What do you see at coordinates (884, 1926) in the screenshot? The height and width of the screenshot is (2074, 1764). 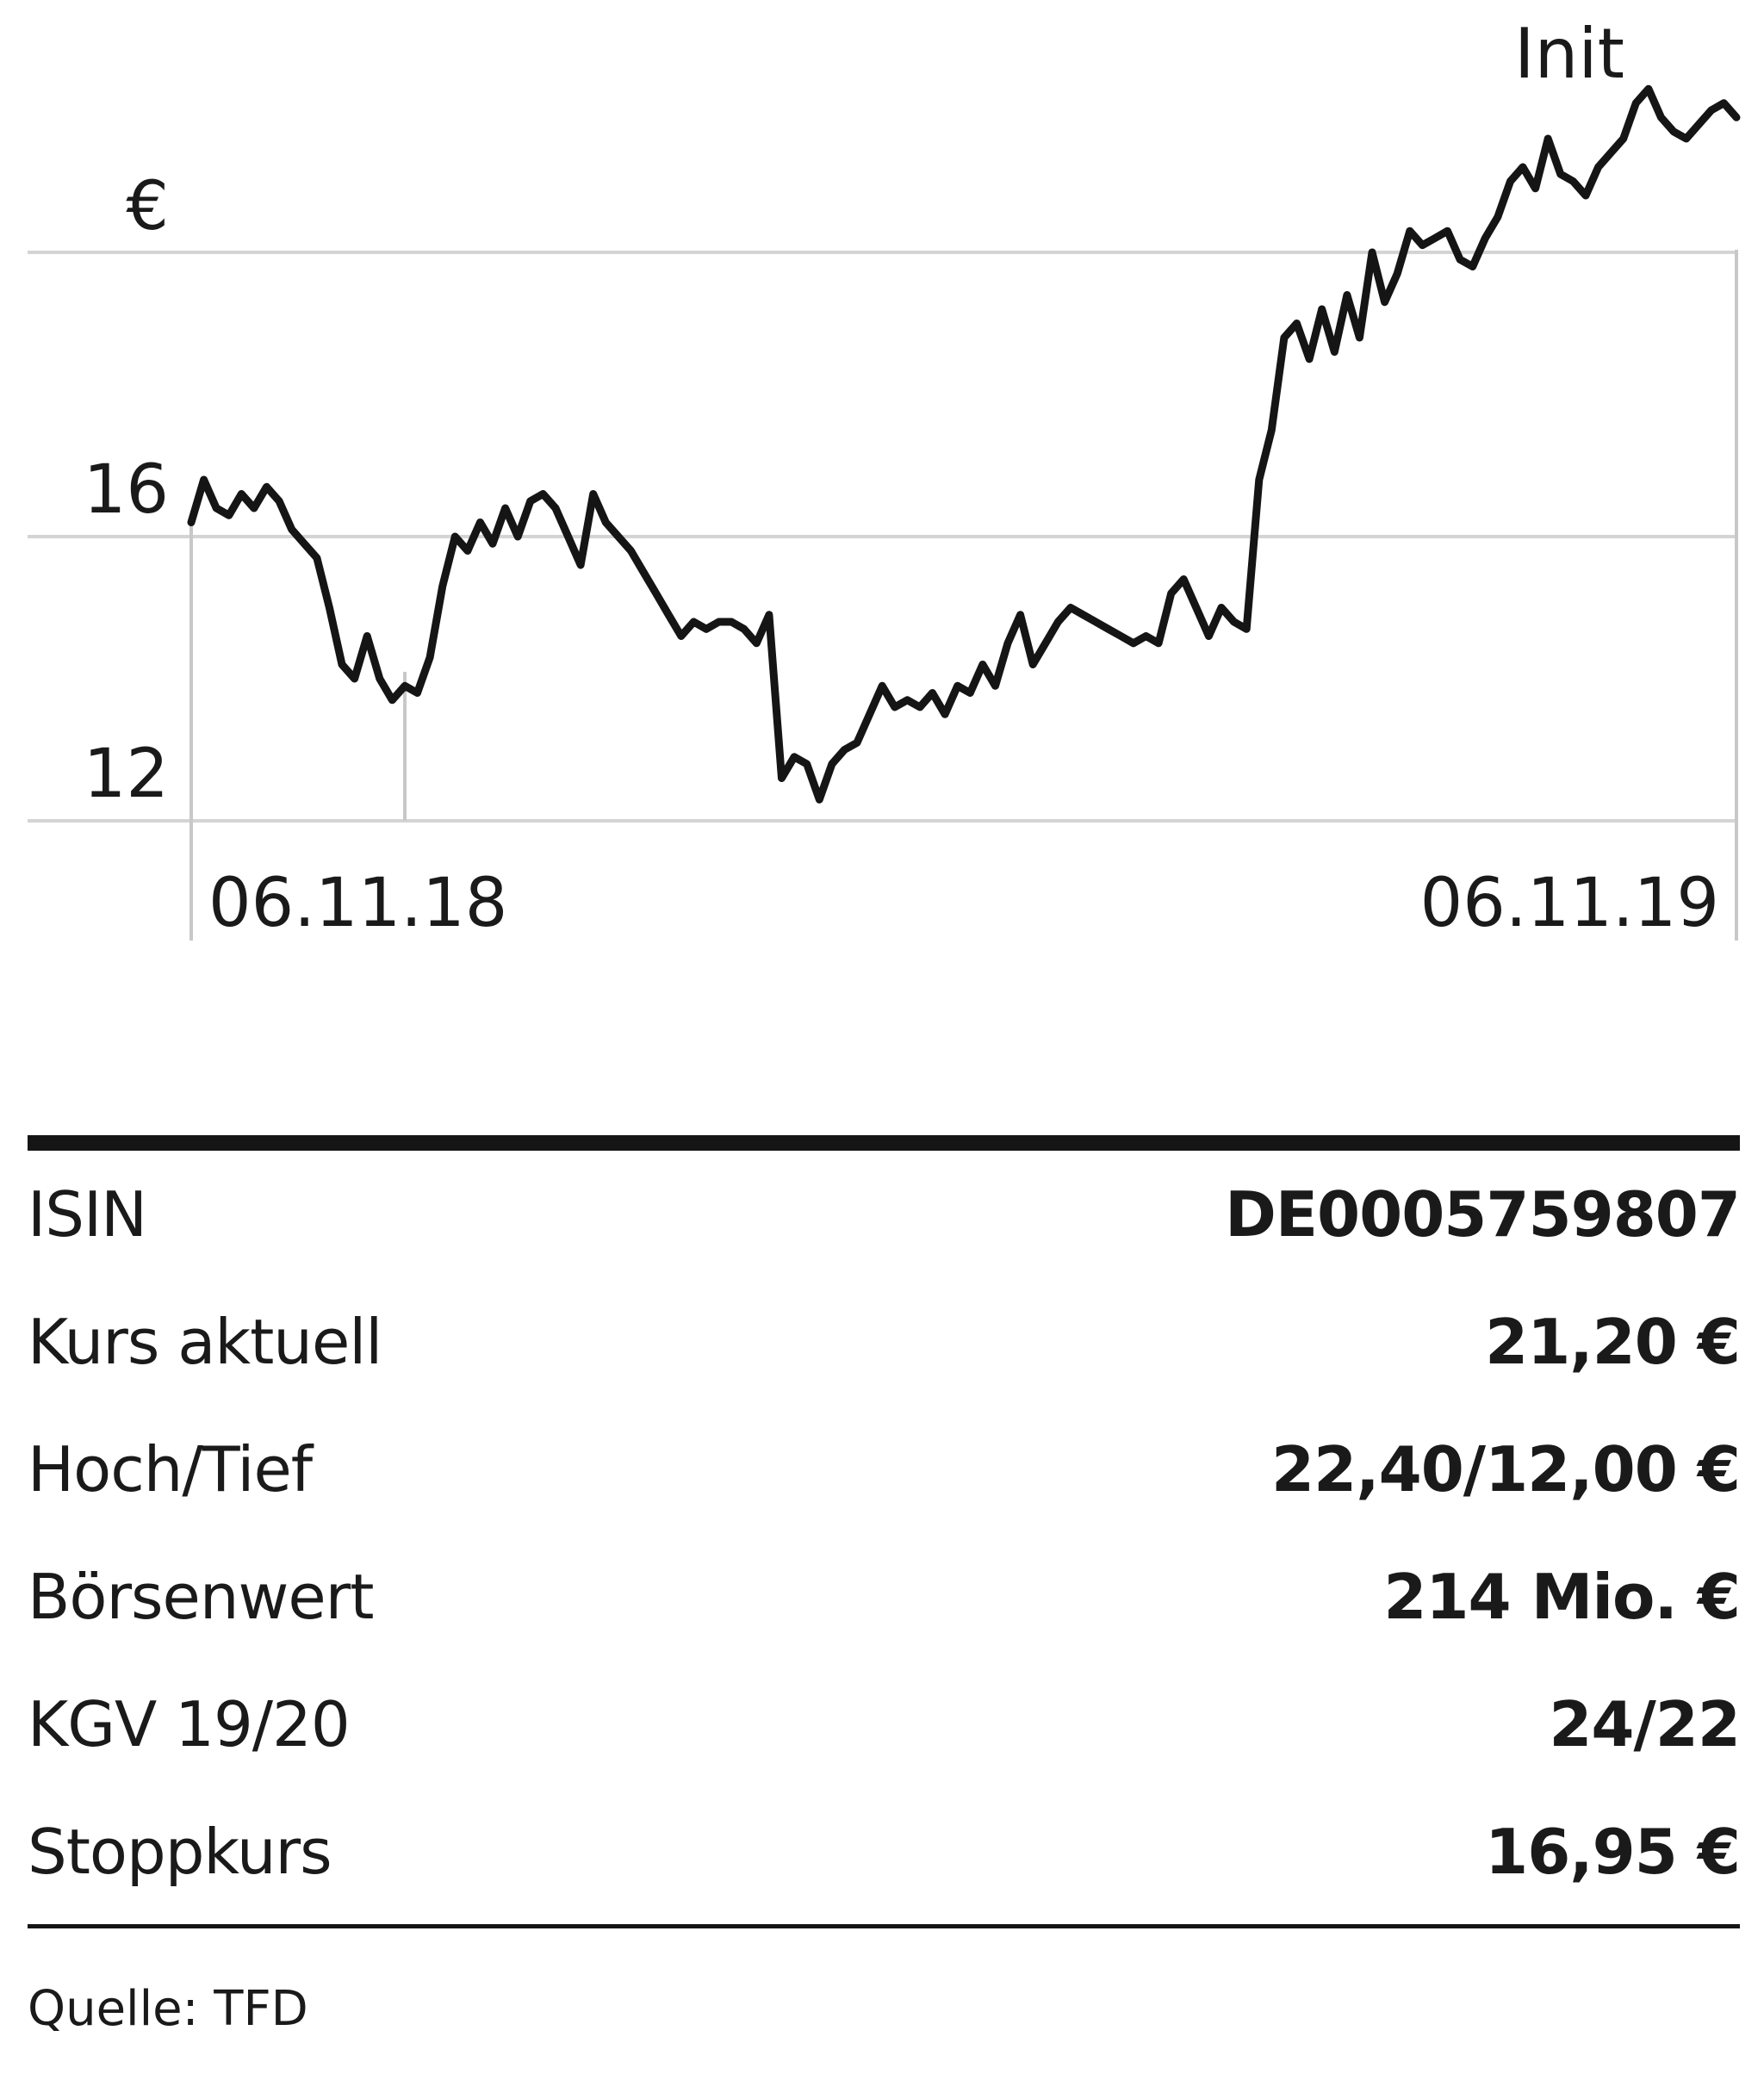 I see `table-bottom-rule` at bounding box center [884, 1926].